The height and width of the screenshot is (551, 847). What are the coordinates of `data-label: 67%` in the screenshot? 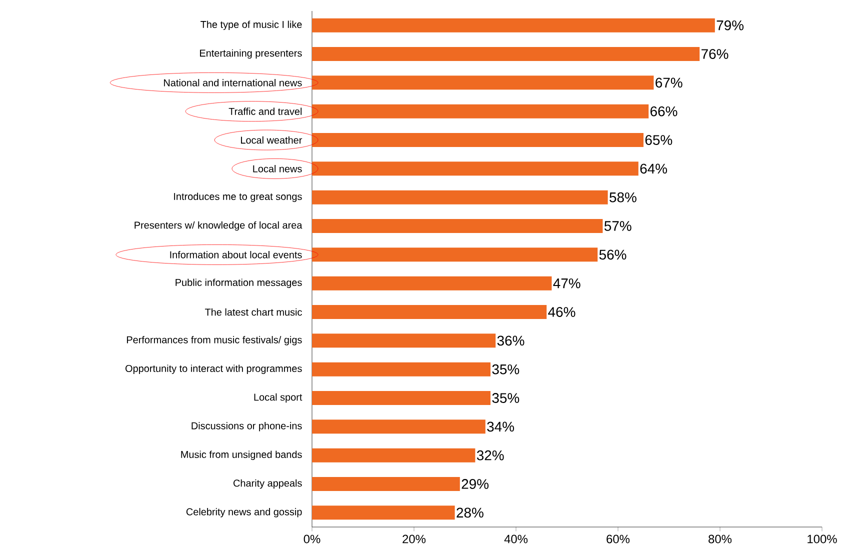 It's located at (669, 83).